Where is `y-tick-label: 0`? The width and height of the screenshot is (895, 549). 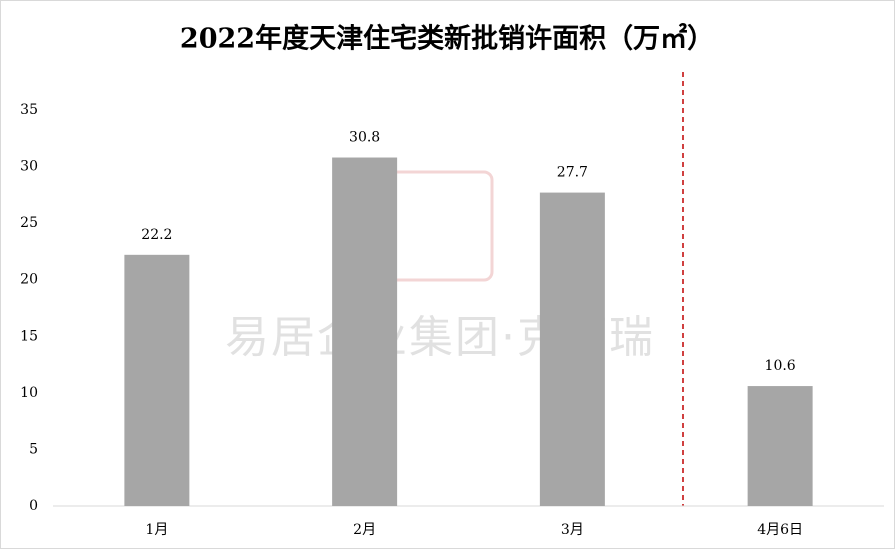
y-tick-label: 0 is located at coordinates (33, 506).